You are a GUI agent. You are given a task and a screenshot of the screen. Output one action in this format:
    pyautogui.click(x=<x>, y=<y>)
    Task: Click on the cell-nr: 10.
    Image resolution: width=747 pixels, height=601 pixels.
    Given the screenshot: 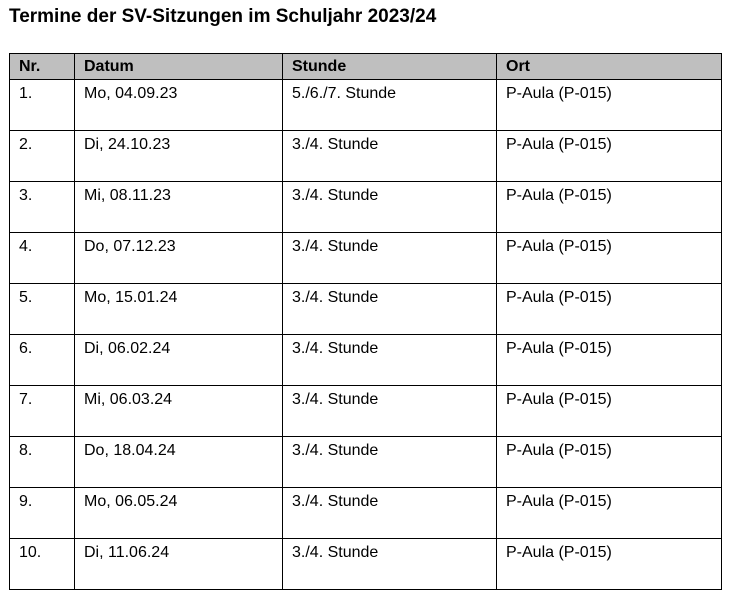 What is the action you would take?
    pyautogui.click(x=42, y=564)
    